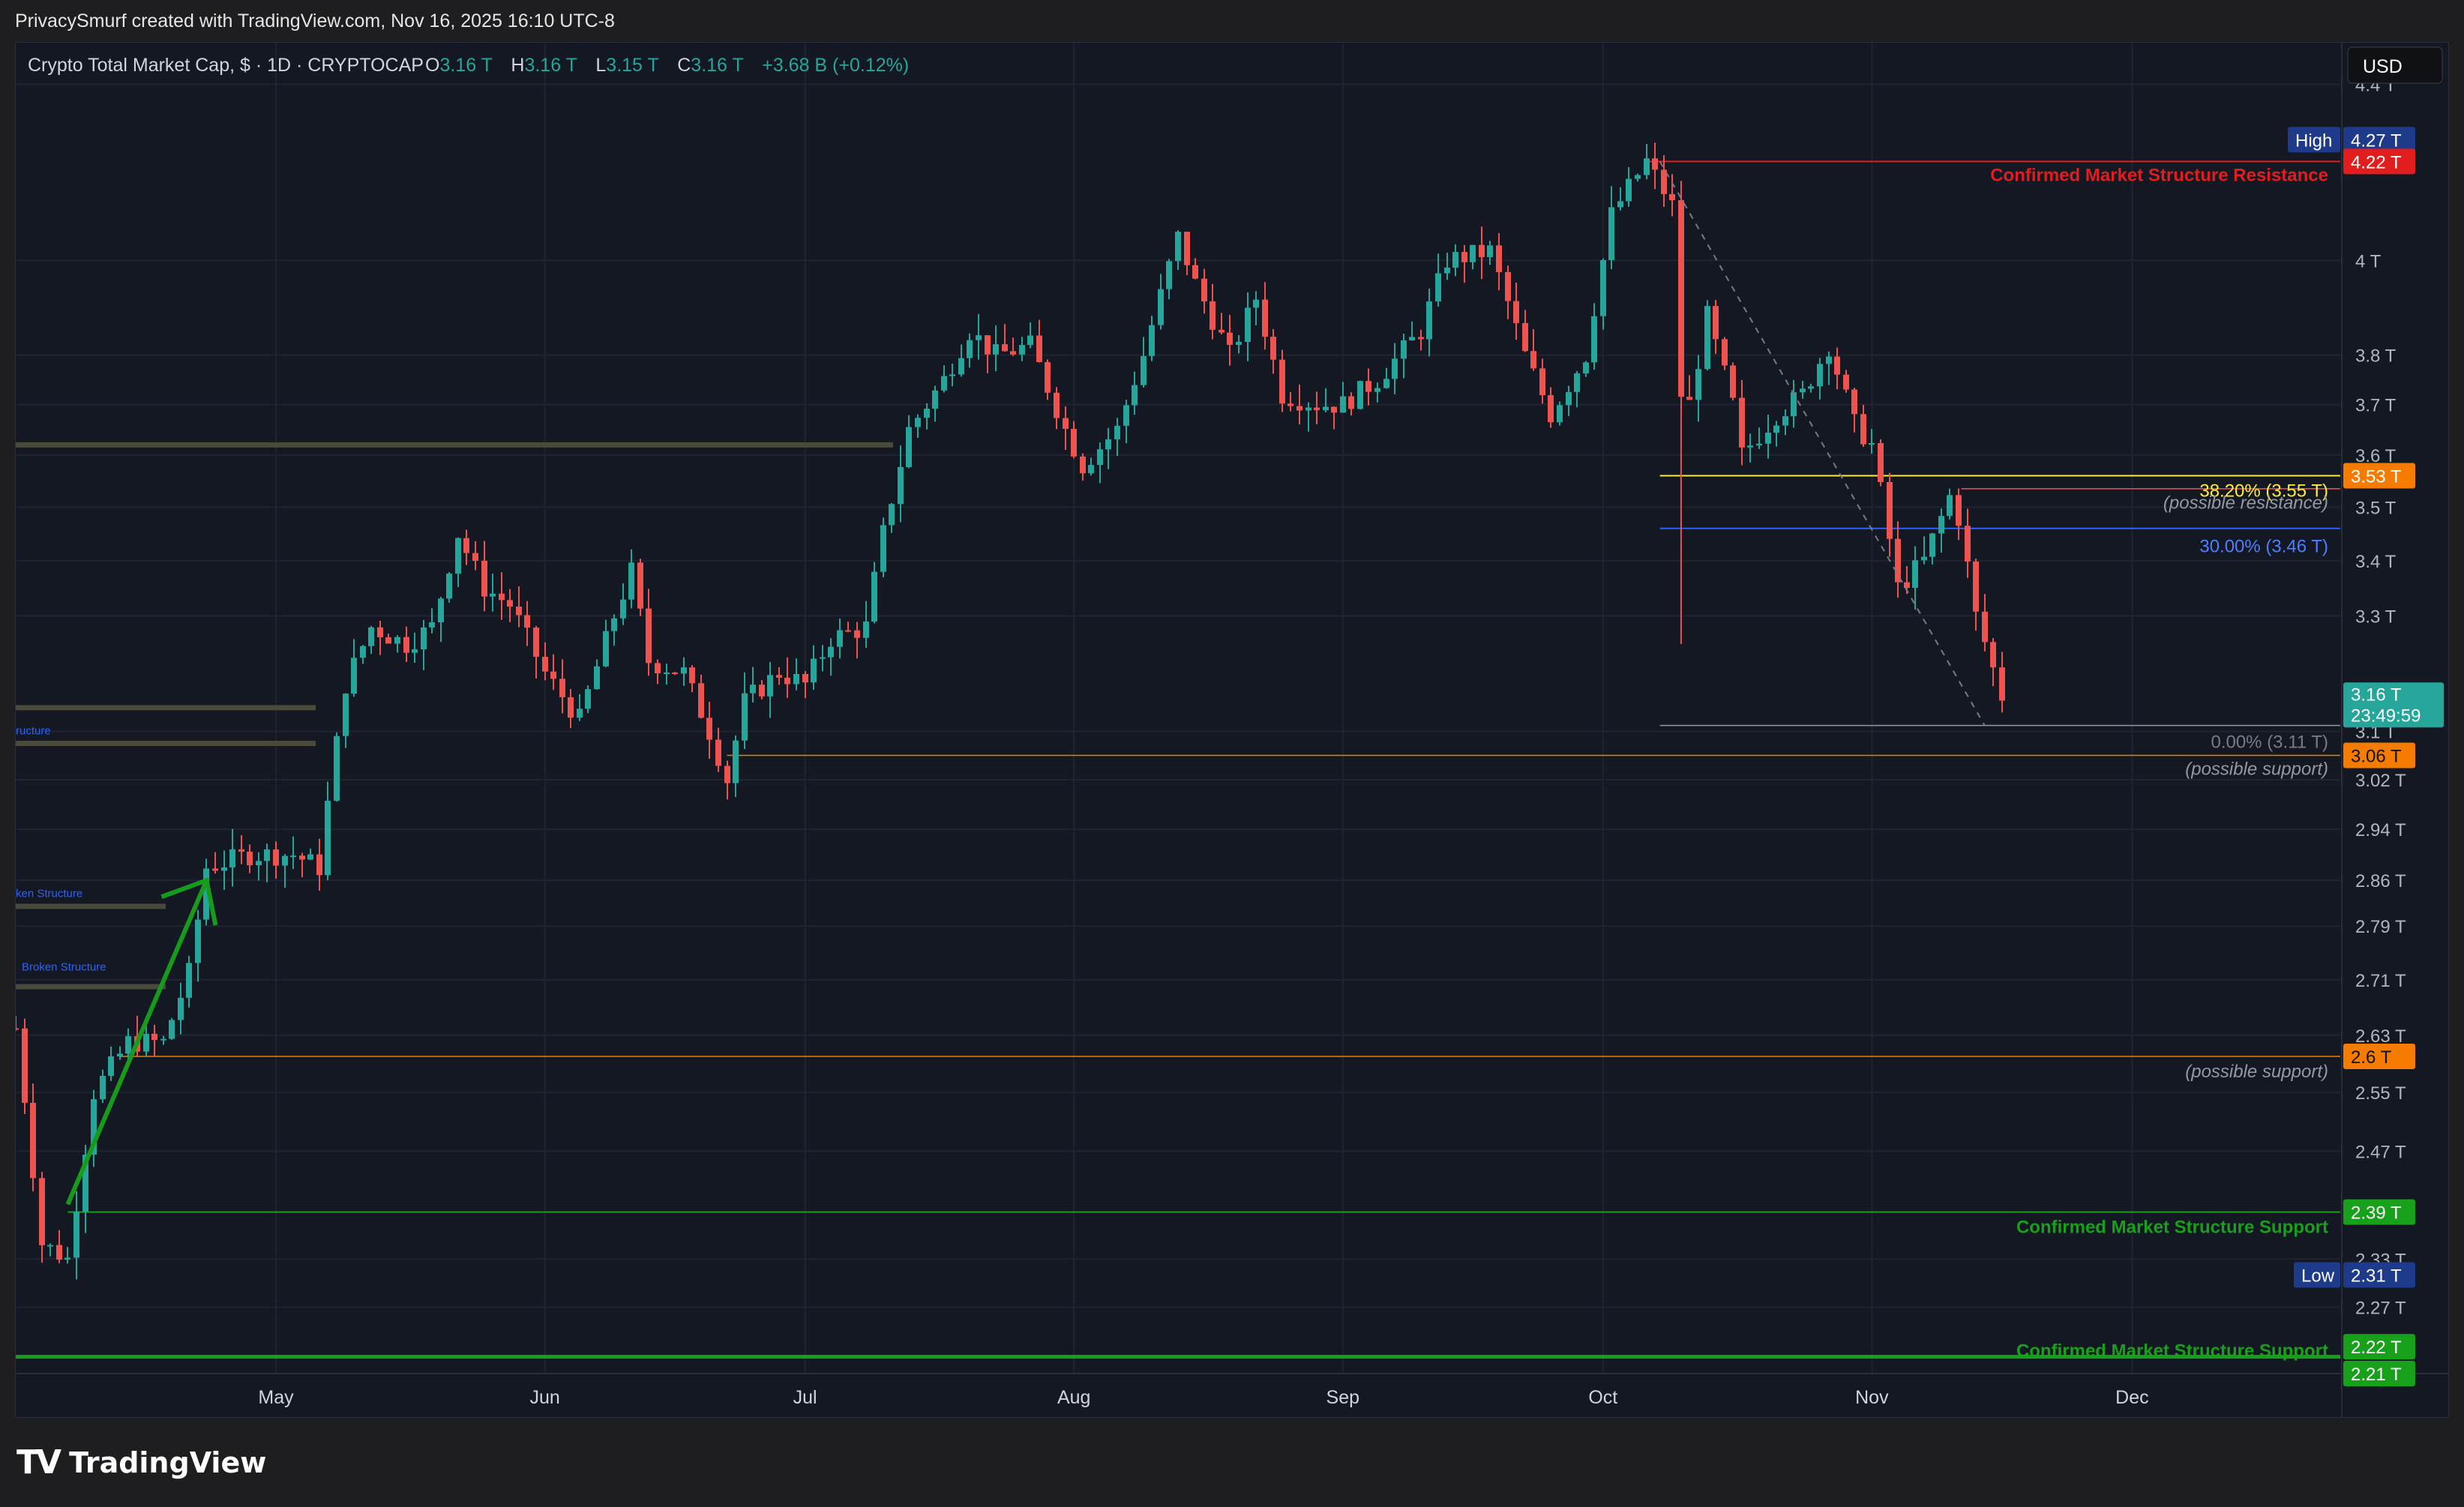  I want to click on y-tick-label: 3.3 T, so click(2376, 617).